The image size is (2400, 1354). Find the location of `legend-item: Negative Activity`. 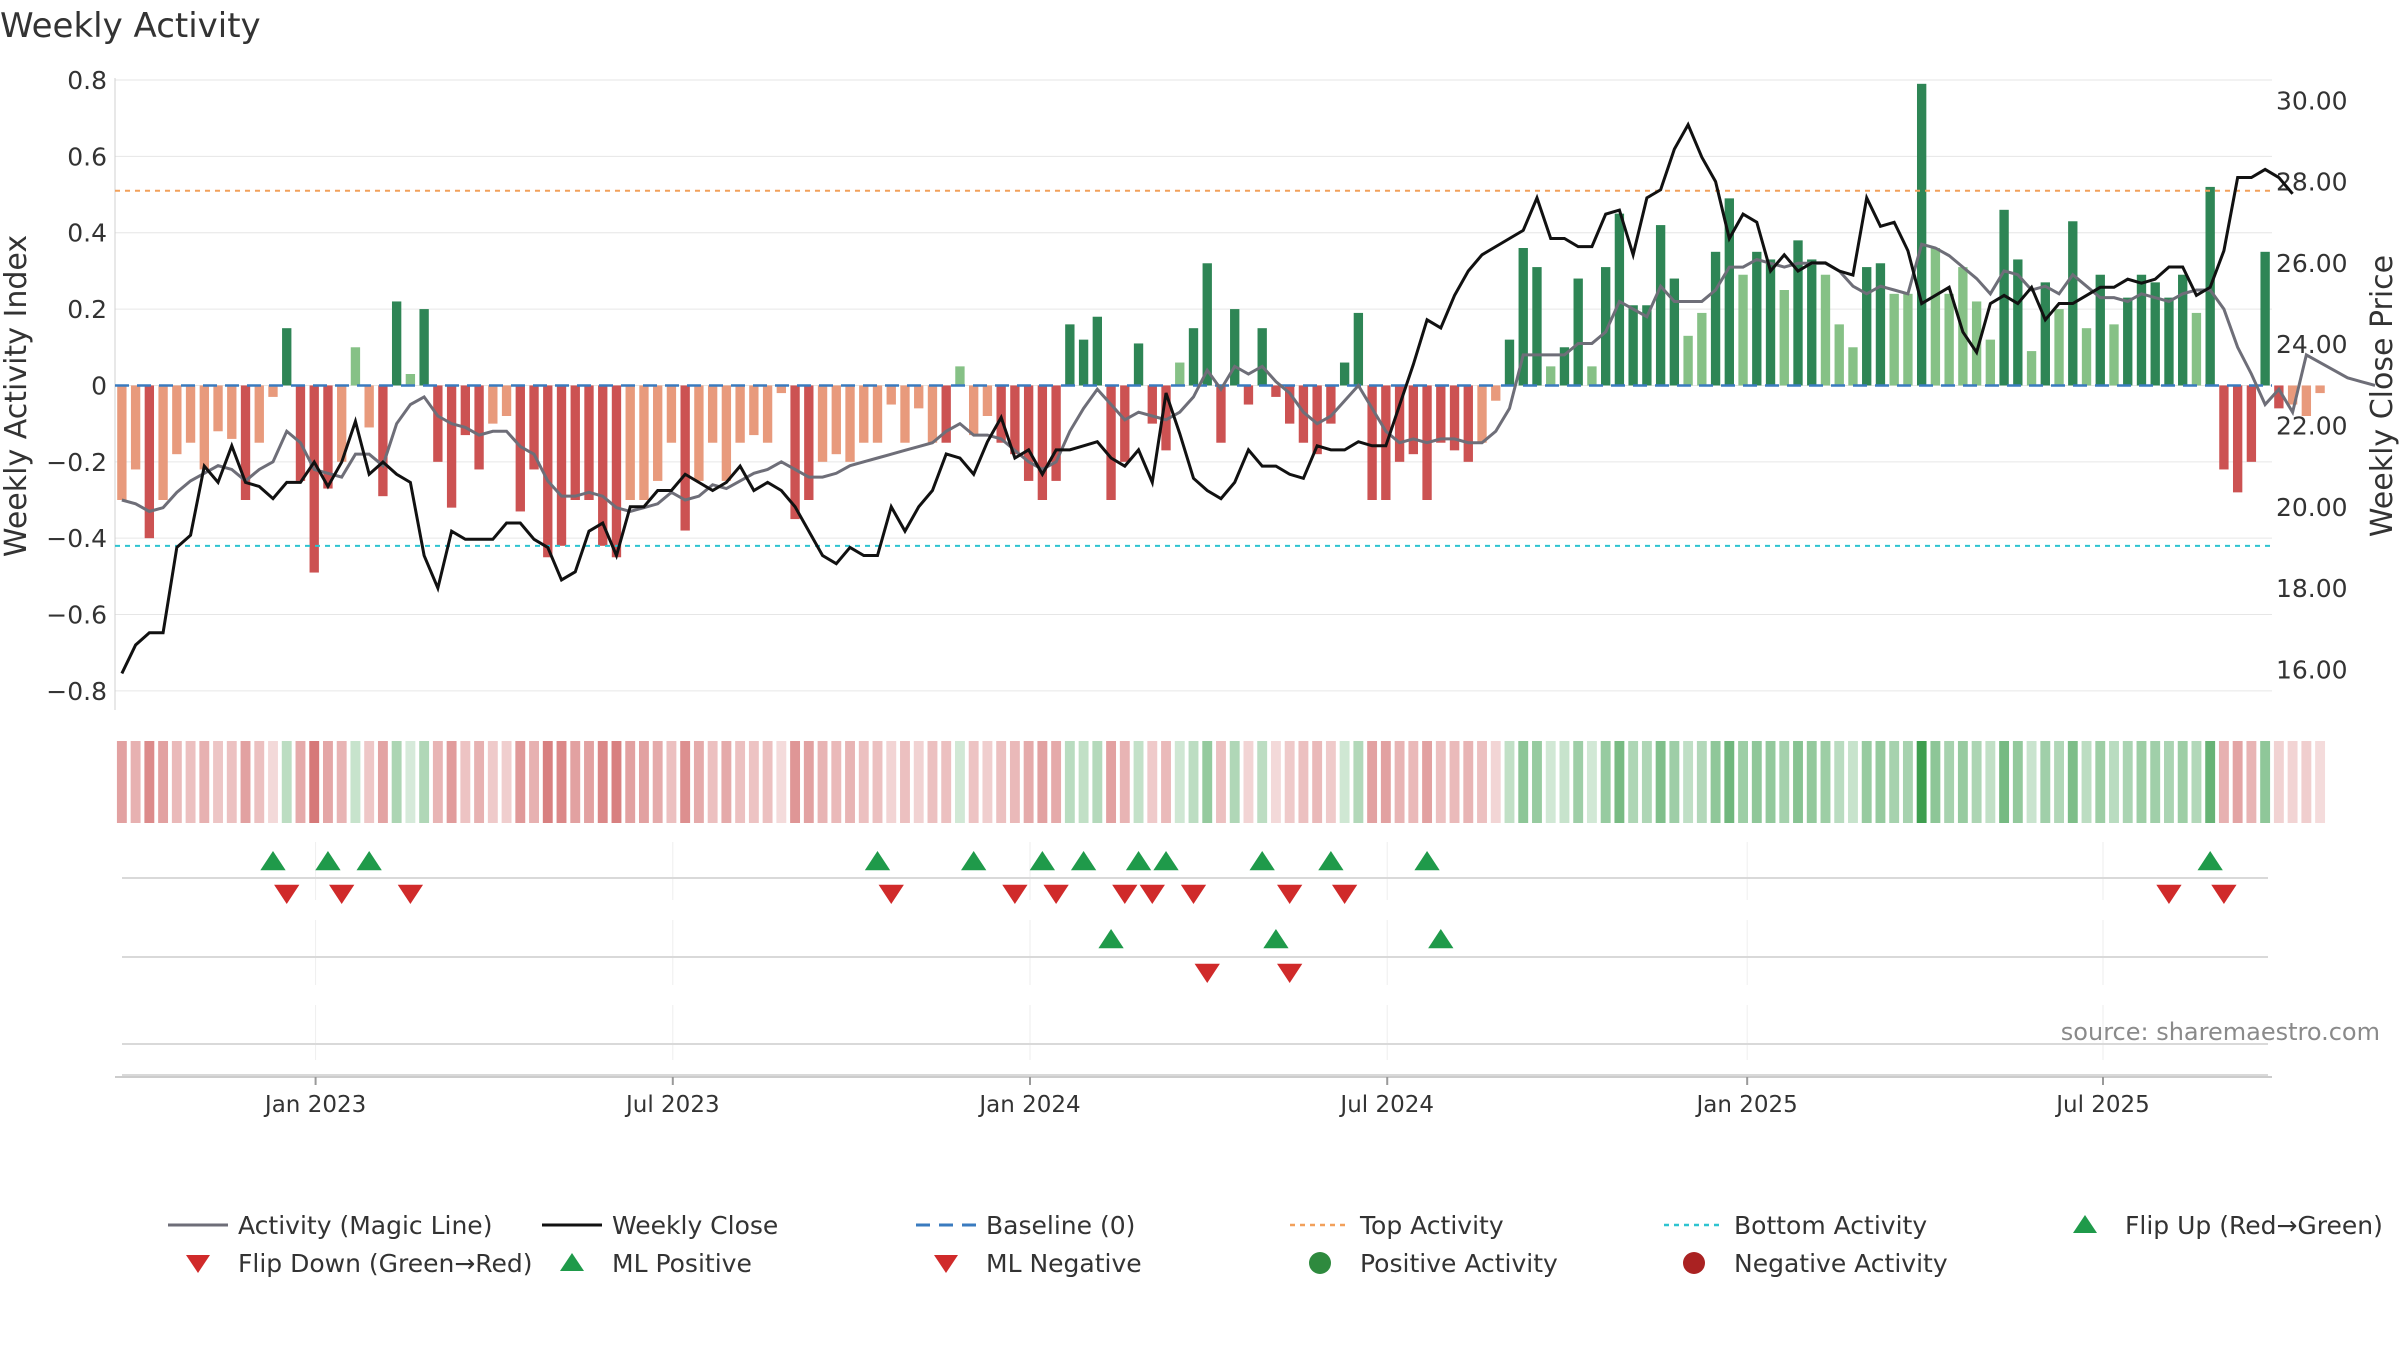

legend-item: Negative Activity is located at coordinates (1815, 1263).